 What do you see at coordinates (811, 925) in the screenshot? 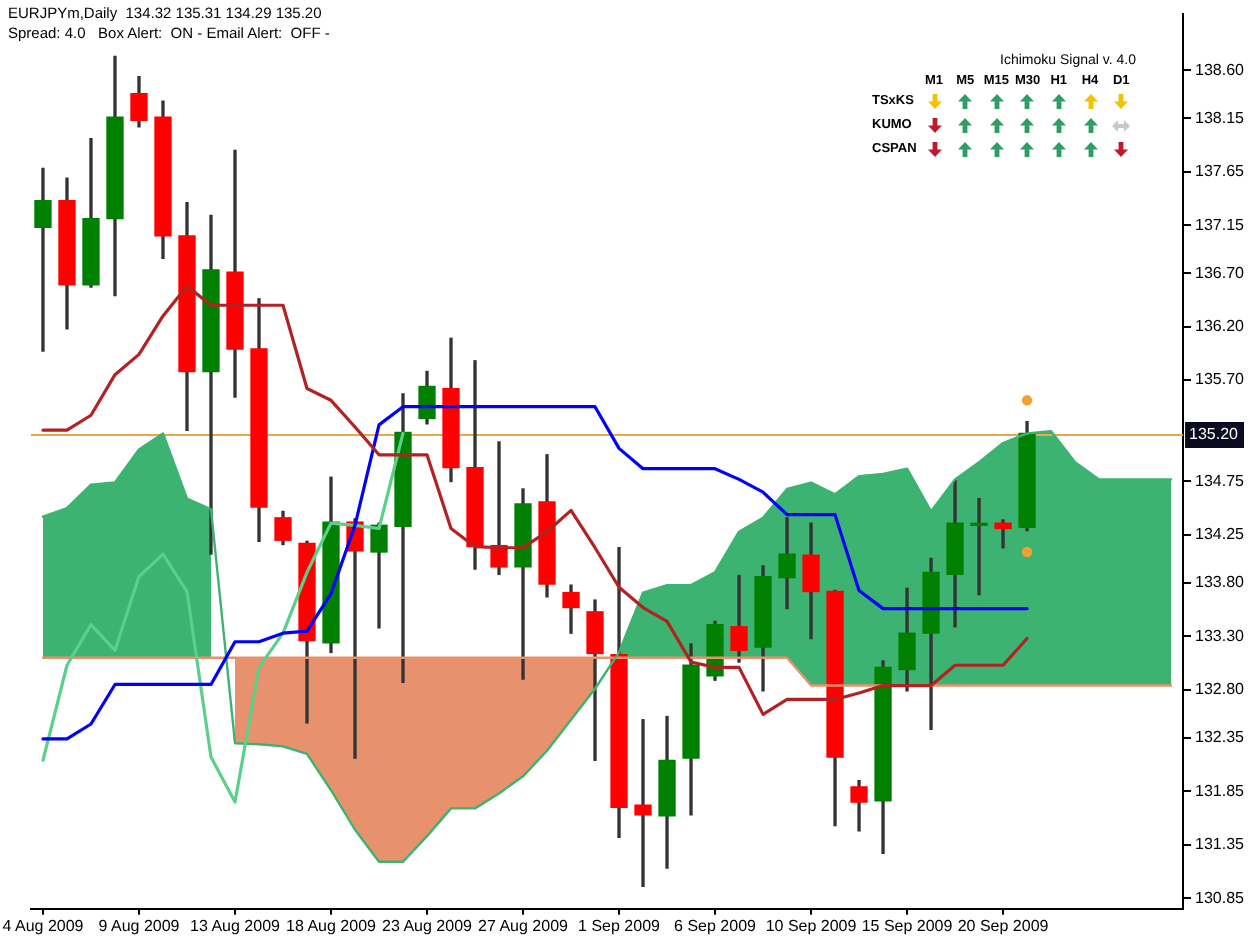
I see `x-tick-label: 10 Sep 2009` at bounding box center [811, 925].